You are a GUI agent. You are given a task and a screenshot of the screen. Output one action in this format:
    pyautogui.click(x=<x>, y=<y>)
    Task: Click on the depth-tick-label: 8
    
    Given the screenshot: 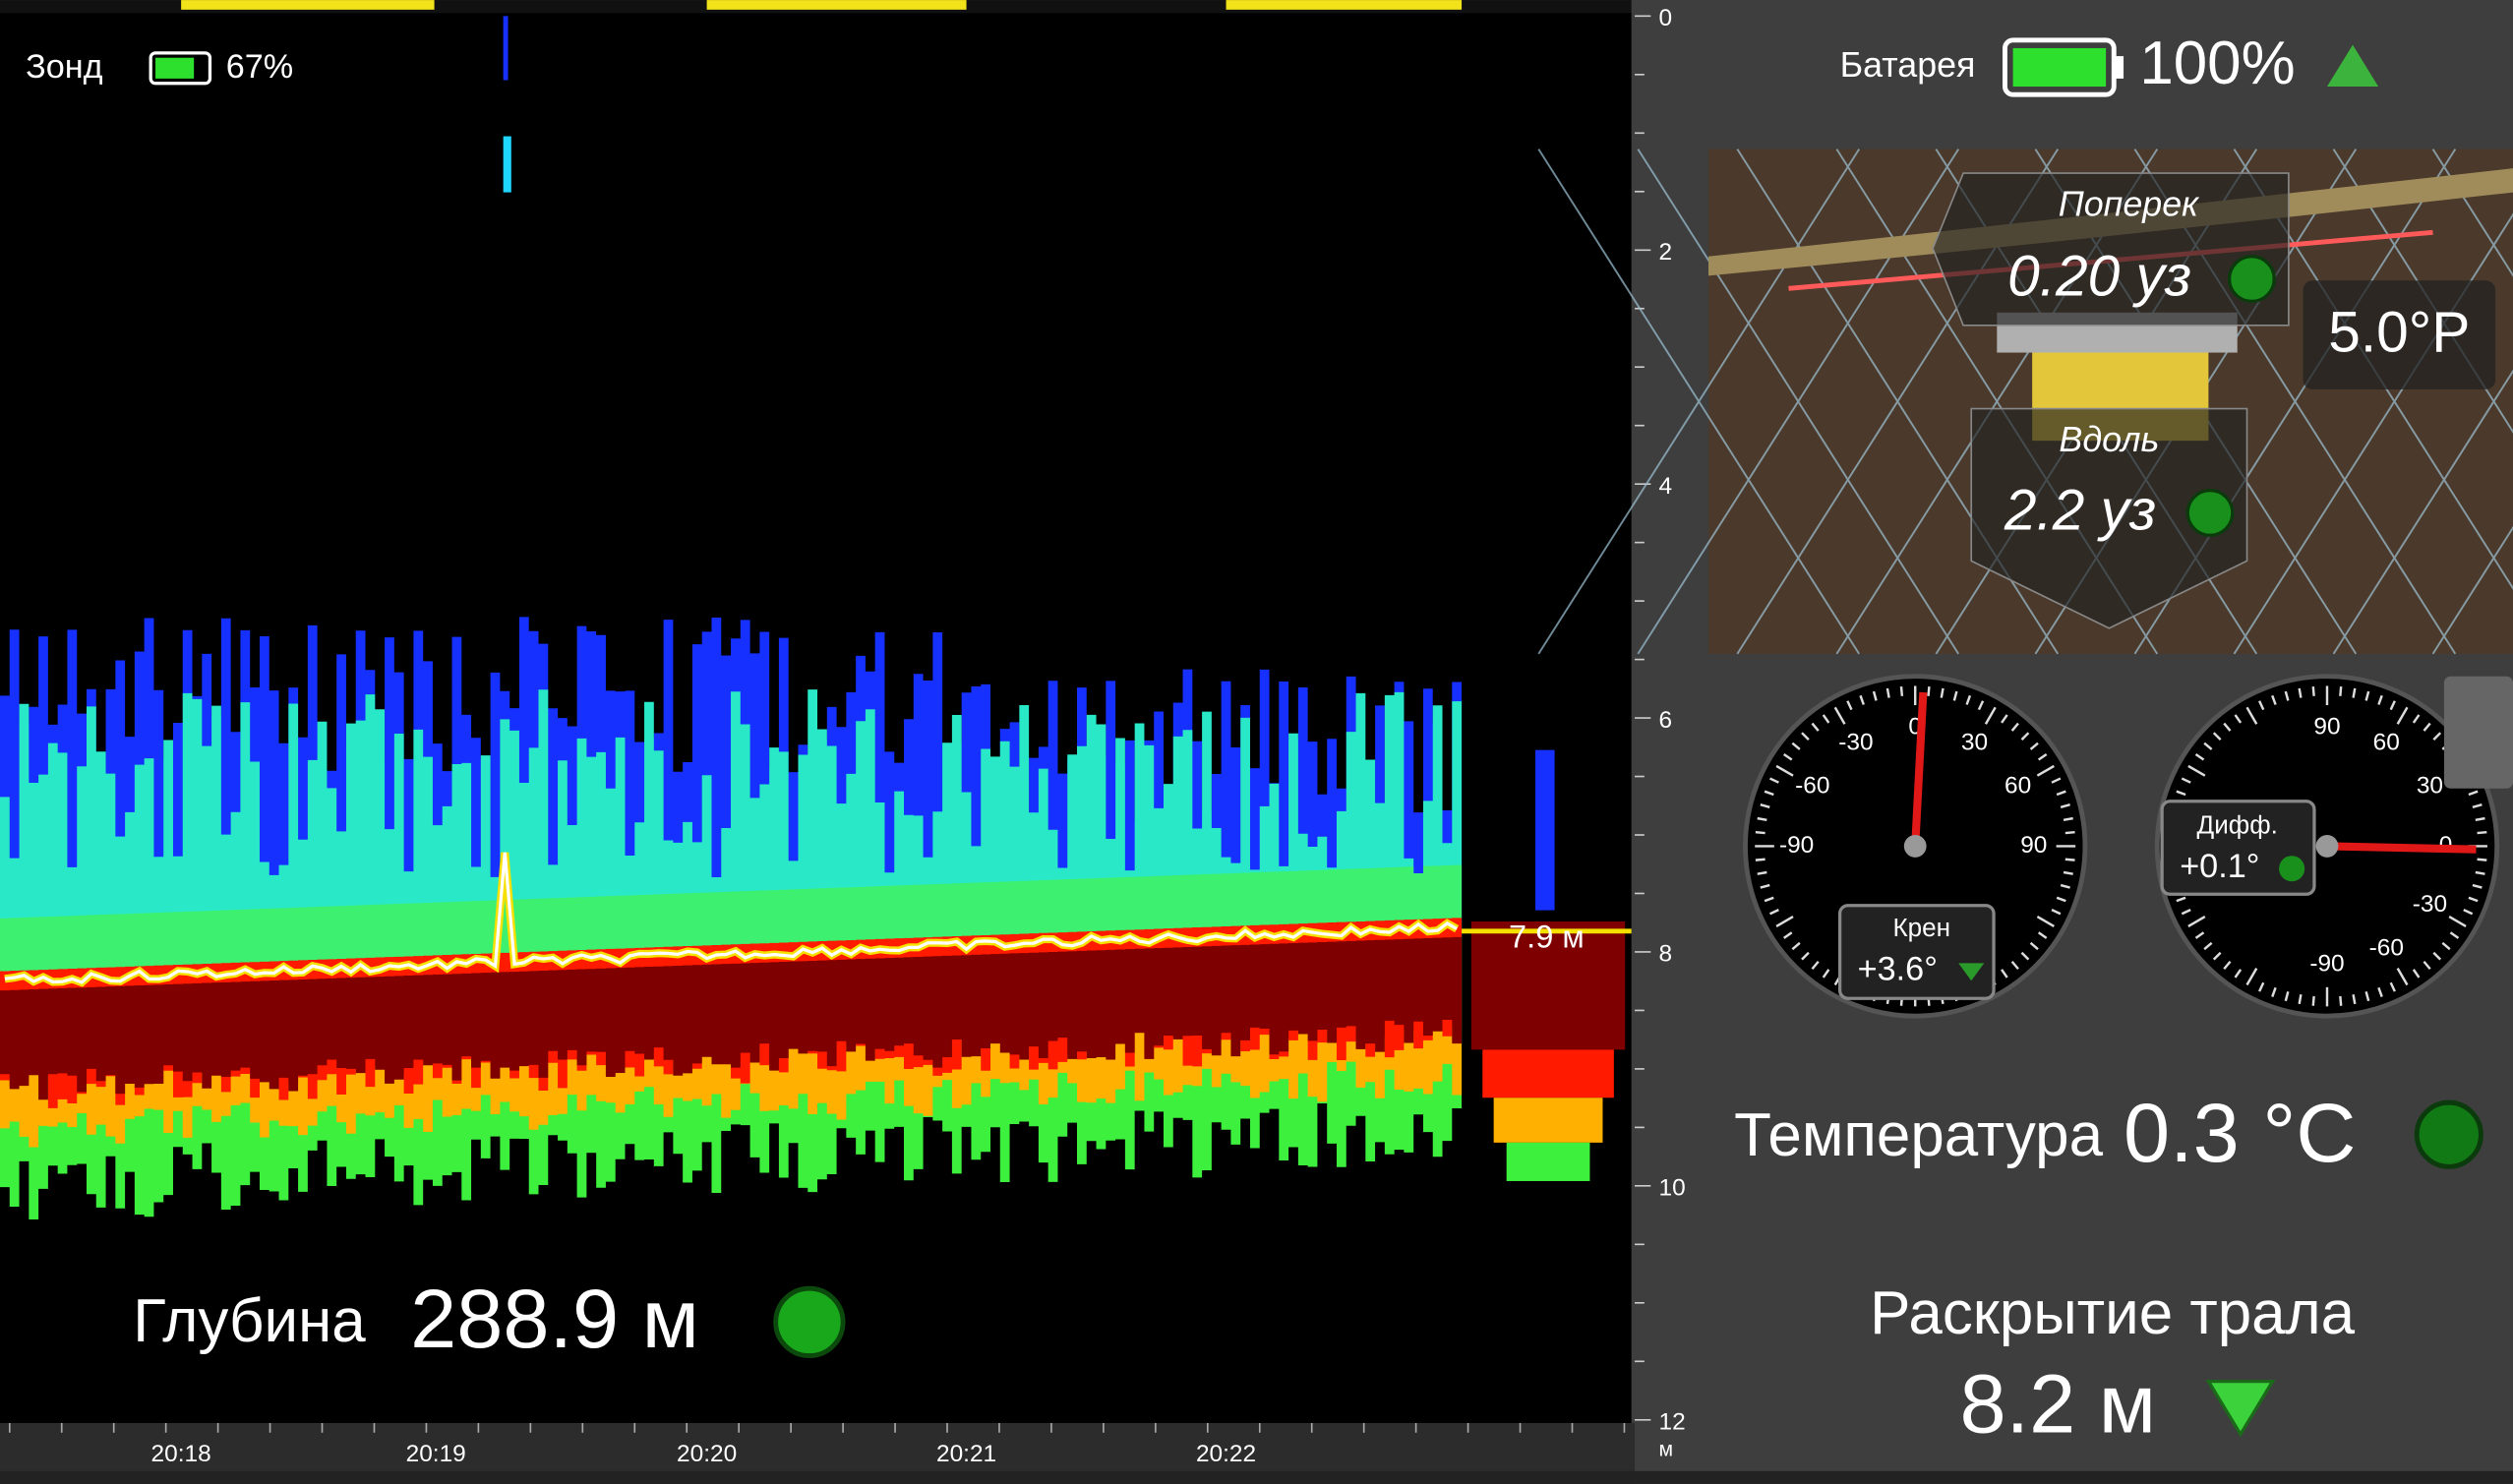 What is the action you would take?
    pyautogui.click(x=1665, y=955)
    